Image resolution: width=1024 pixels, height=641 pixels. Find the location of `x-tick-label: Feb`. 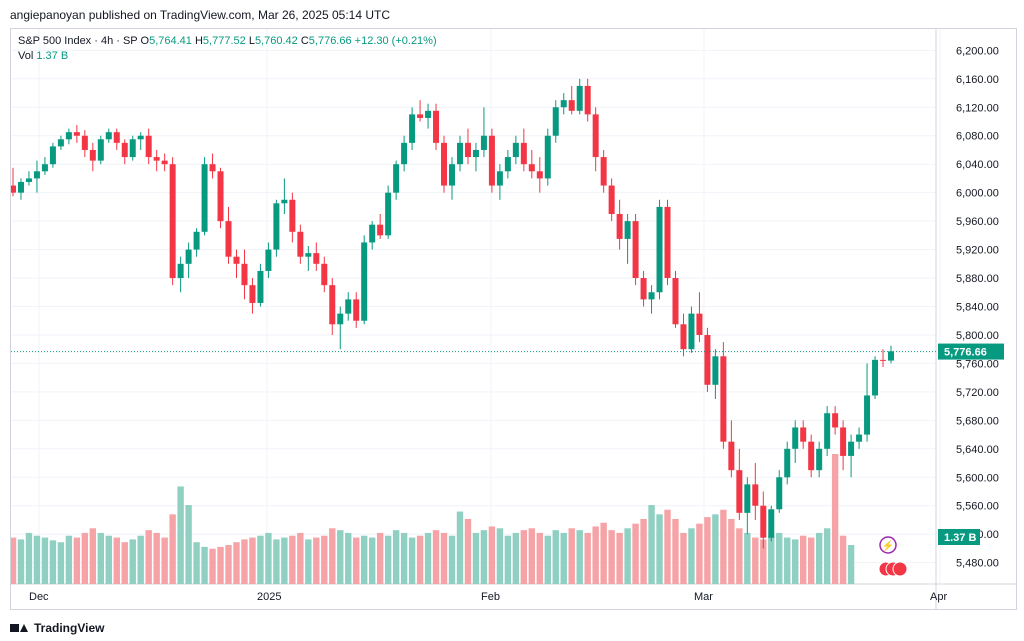

x-tick-label: Feb is located at coordinates (490, 597).